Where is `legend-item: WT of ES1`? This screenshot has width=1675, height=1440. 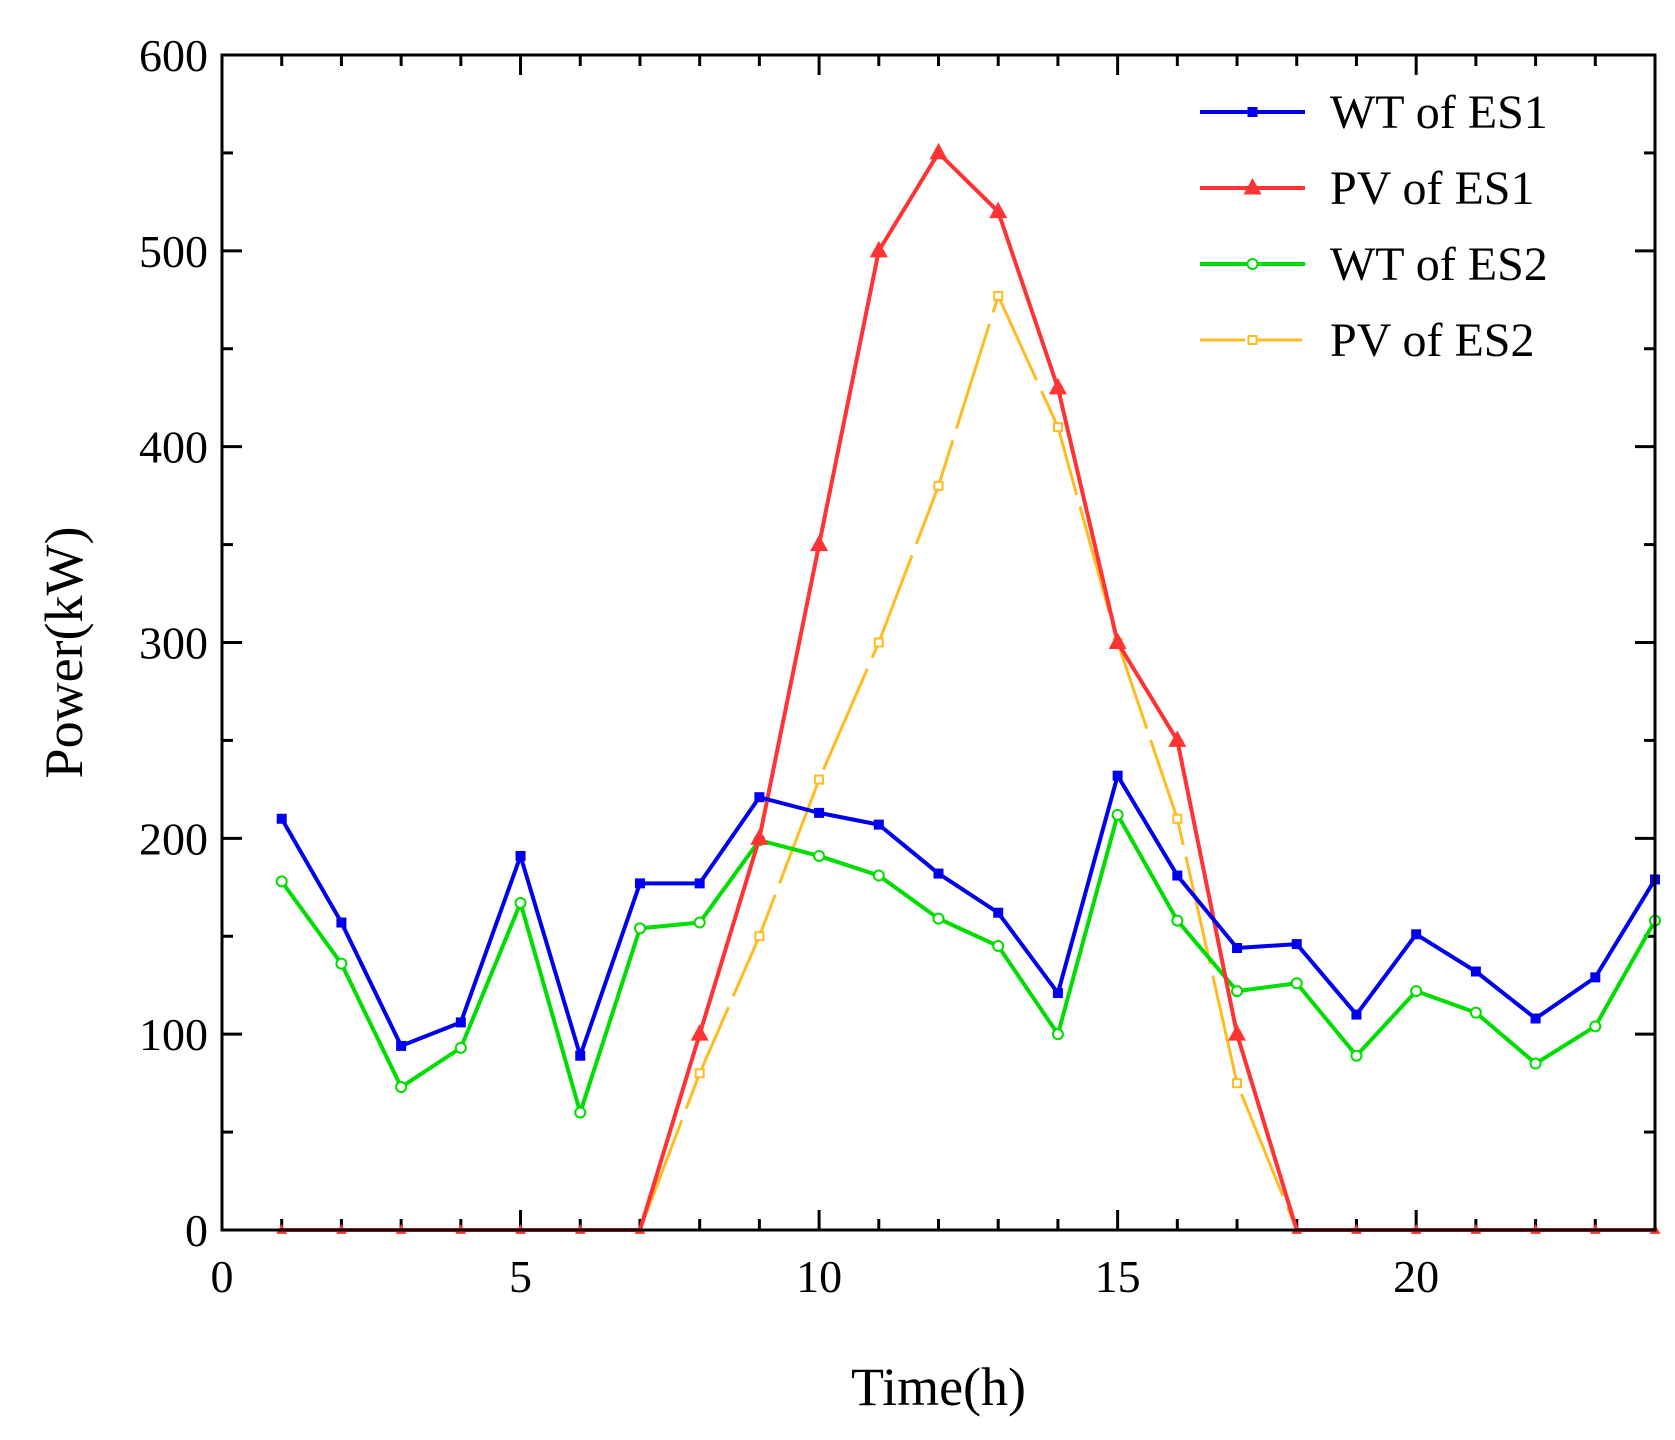
legend-item: WT of ES1 is located at coordinates (1374, 112).